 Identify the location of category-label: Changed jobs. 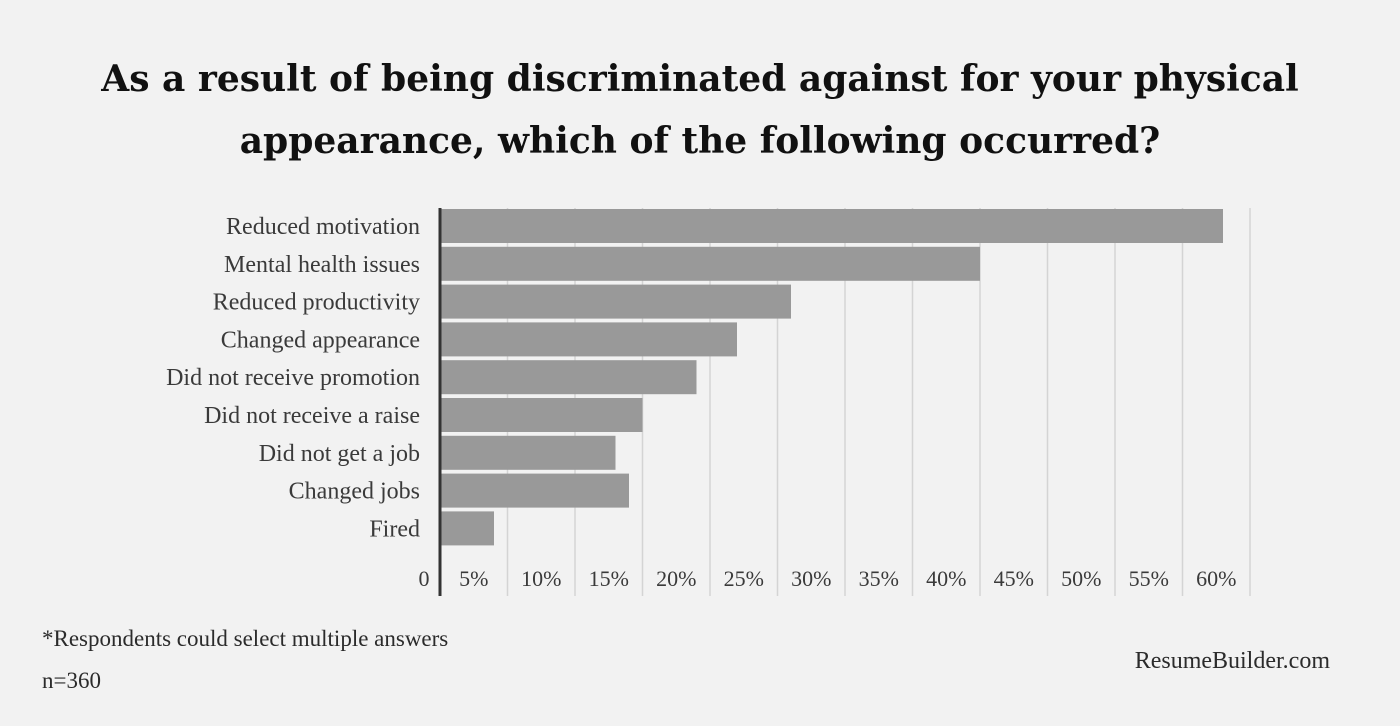
(354, 492).